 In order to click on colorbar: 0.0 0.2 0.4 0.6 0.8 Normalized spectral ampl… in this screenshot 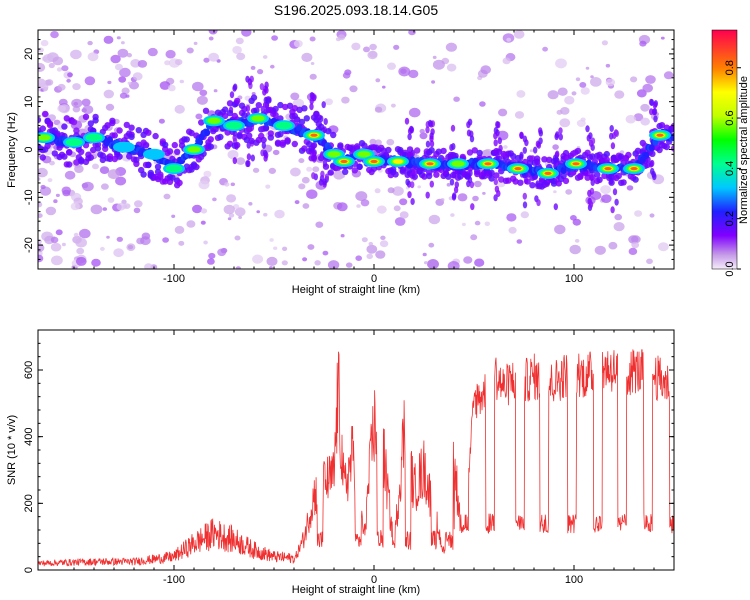, I will do `click(730, 153)`.